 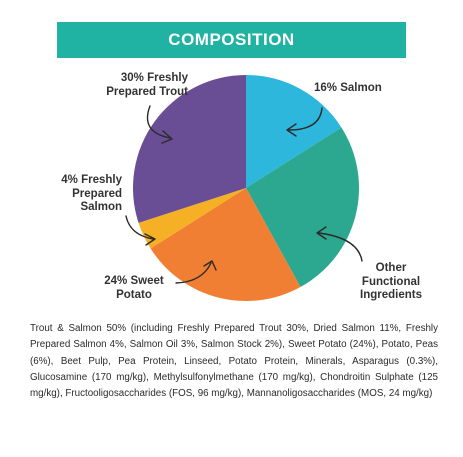 I want to click on label-salmon: 16% Salmon, so click(x=348, y=89).